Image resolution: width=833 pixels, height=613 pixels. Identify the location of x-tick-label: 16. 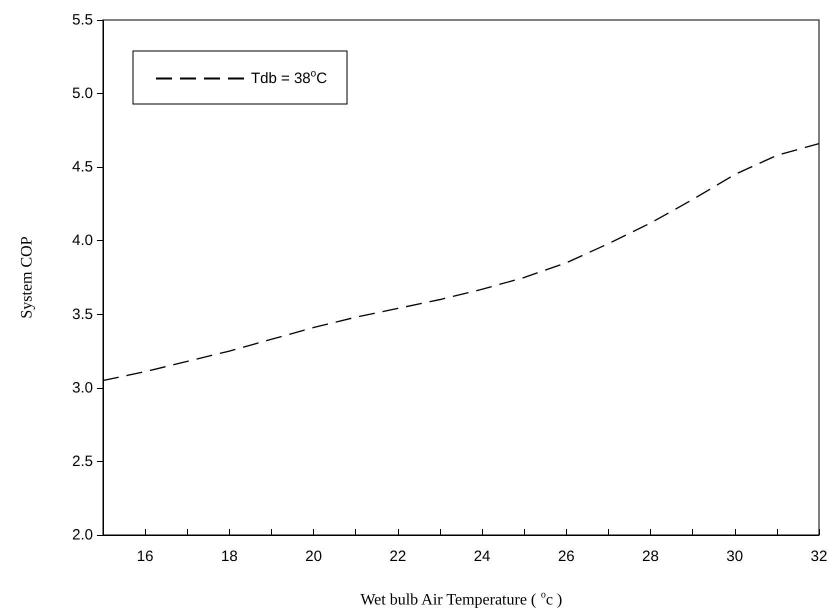
(145, 556).